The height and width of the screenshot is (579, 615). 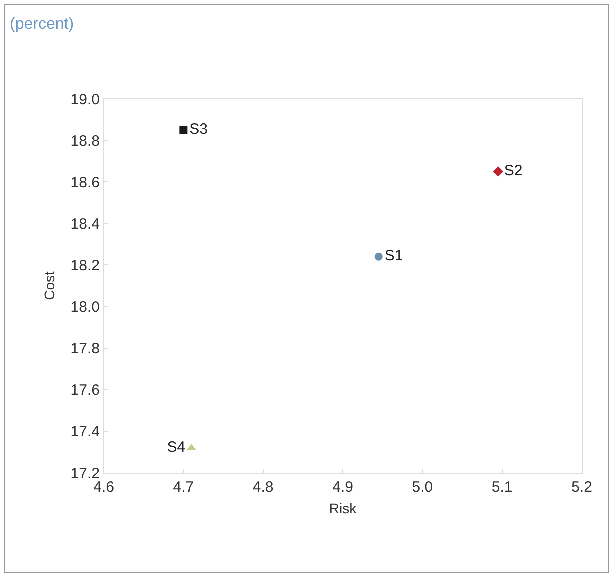 I want to click on x-tick-label: 4.9, so click(x=343, y=487).